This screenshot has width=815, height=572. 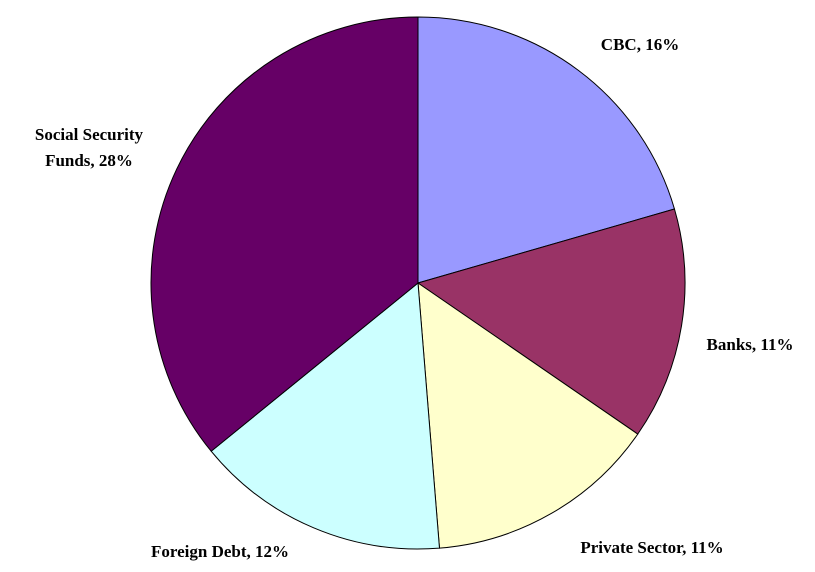 I want to click on slice-label-line: Funds, 28%, so click(x=89, y=160).